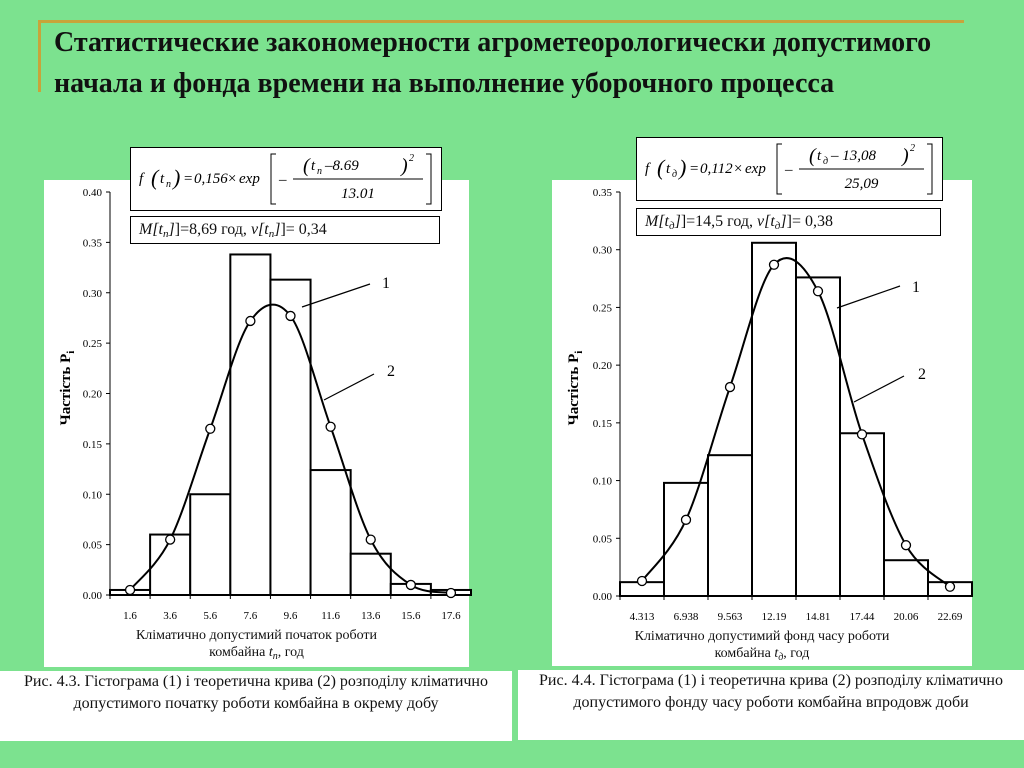 This screenshot has width=1024, height=768. I want to click on x-tick-label: 22.69, so click(950, 617).